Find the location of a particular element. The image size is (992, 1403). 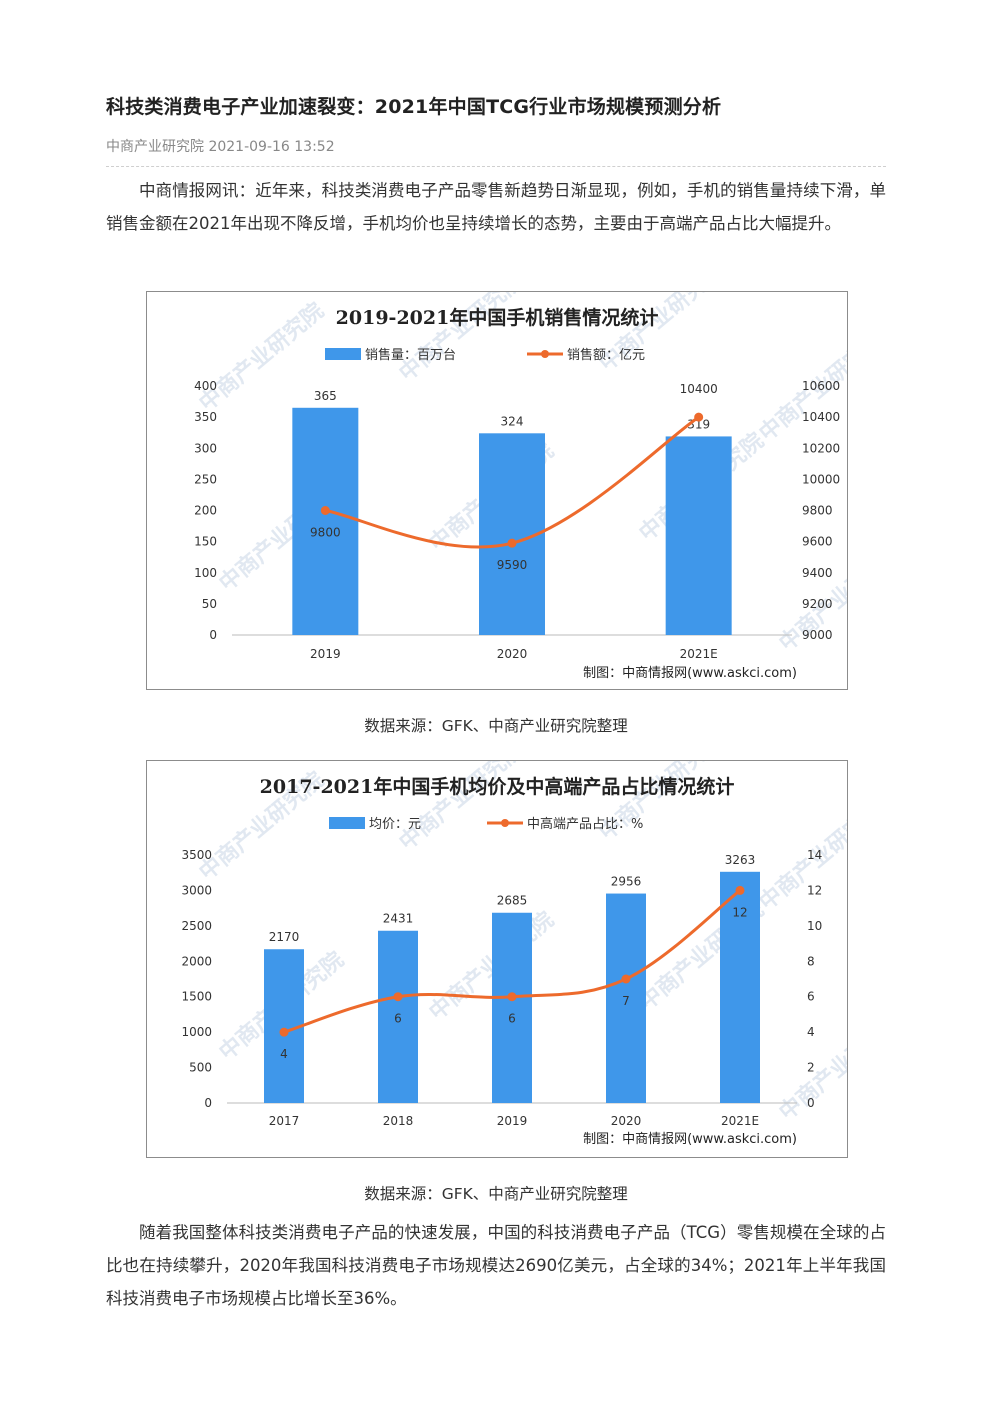

y-right-tick-label: 12 is located at coordinates (814, 890).